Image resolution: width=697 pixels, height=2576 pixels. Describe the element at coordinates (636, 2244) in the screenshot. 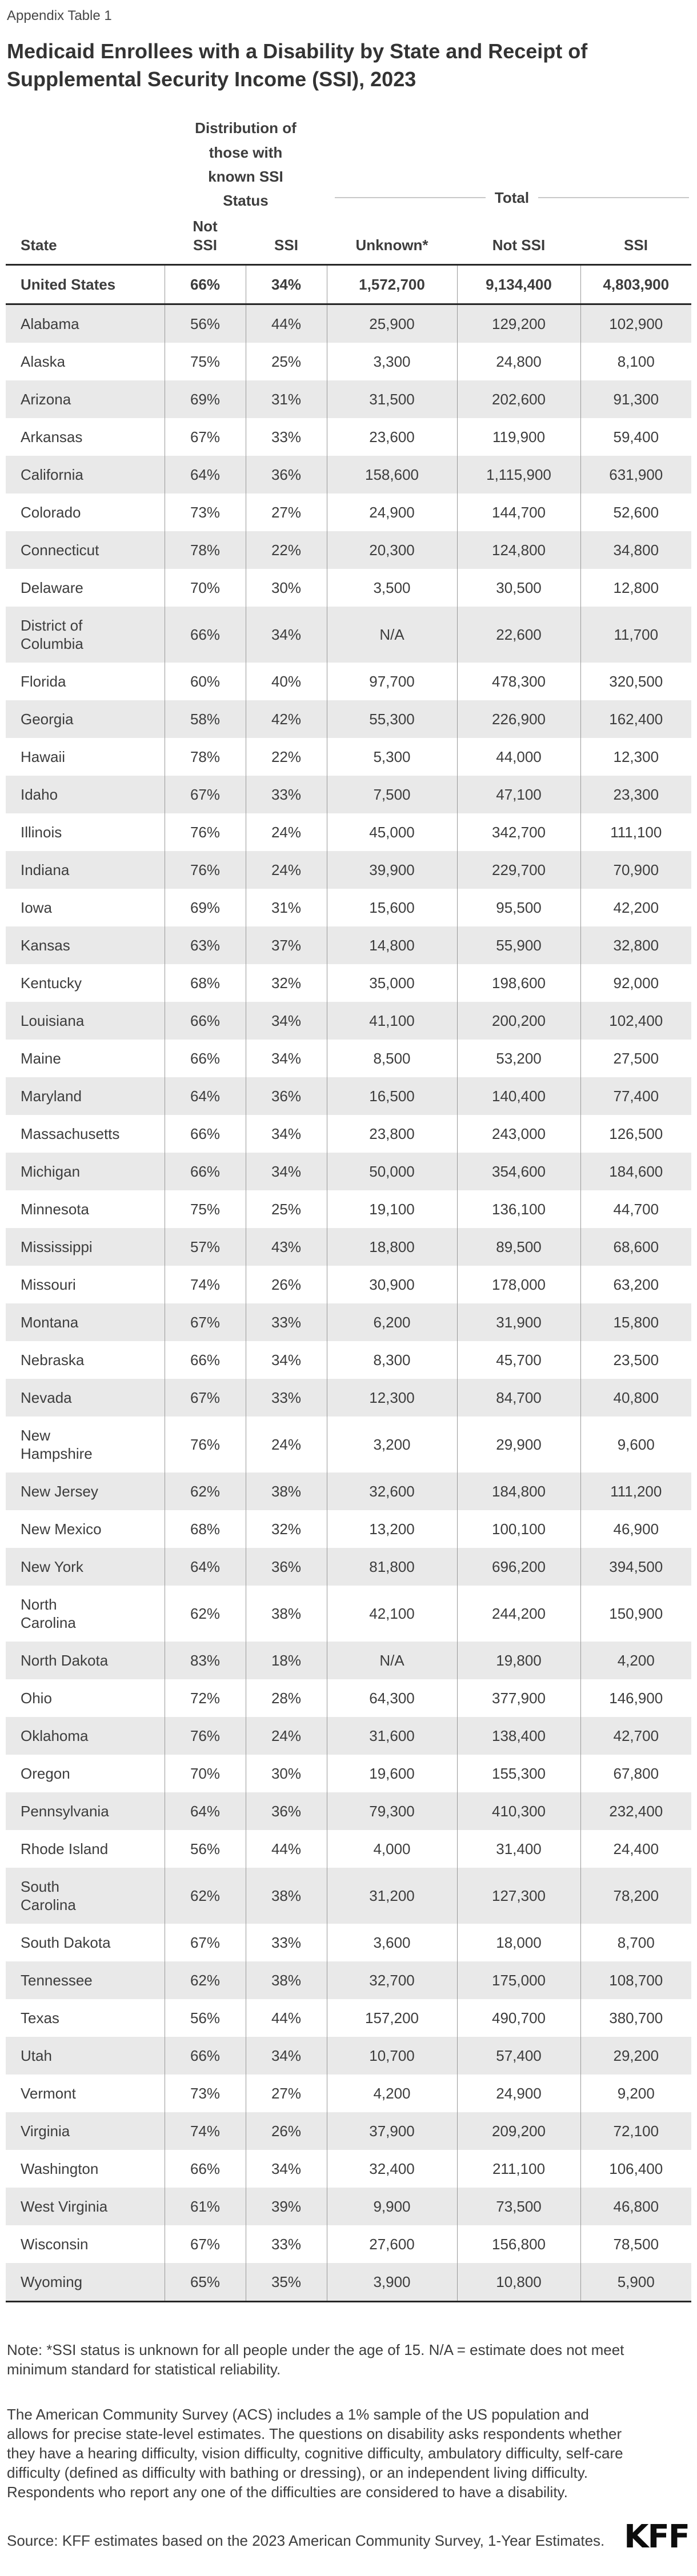

I see `value-cell: 78,500` at that location.